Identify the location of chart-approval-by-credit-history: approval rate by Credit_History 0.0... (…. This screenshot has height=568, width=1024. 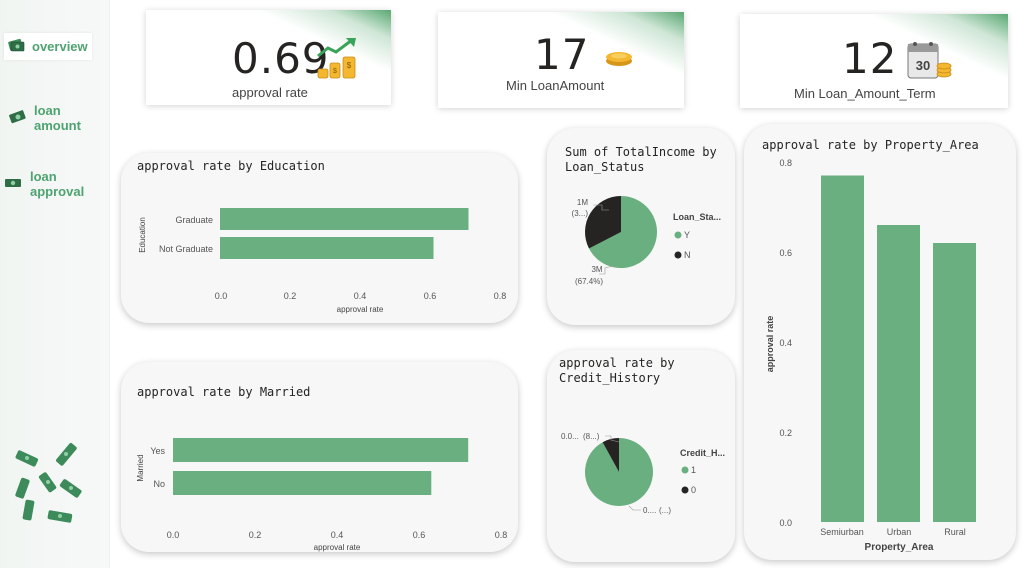
(641, 456).